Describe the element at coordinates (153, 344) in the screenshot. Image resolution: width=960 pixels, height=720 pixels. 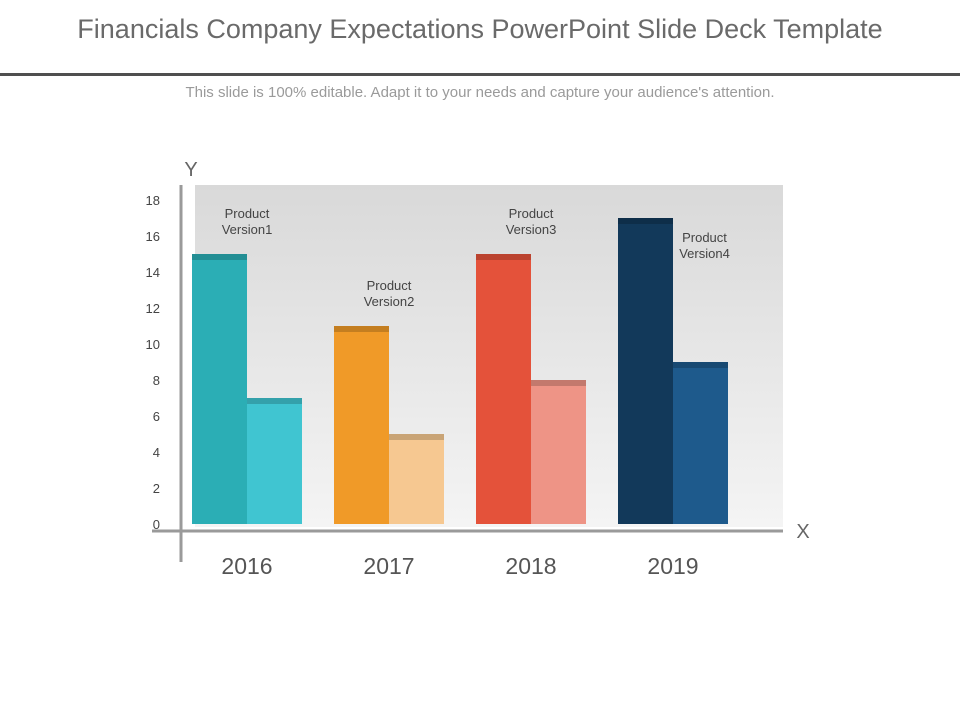
I see `y-tick-label: 10` at that location.